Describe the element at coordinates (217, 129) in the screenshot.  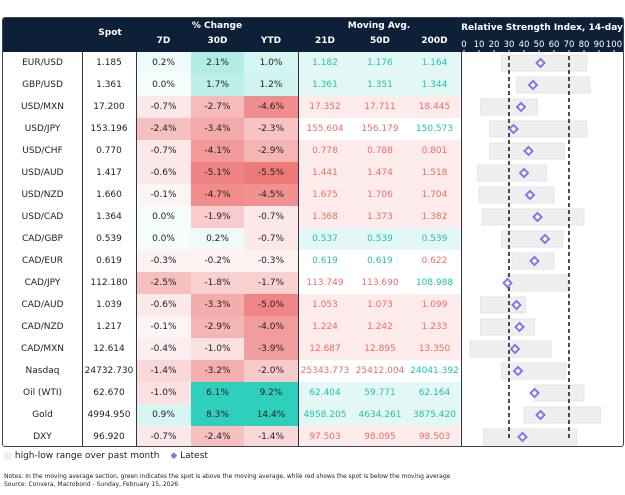
I see `cell-d30: -3.4%` at that location.